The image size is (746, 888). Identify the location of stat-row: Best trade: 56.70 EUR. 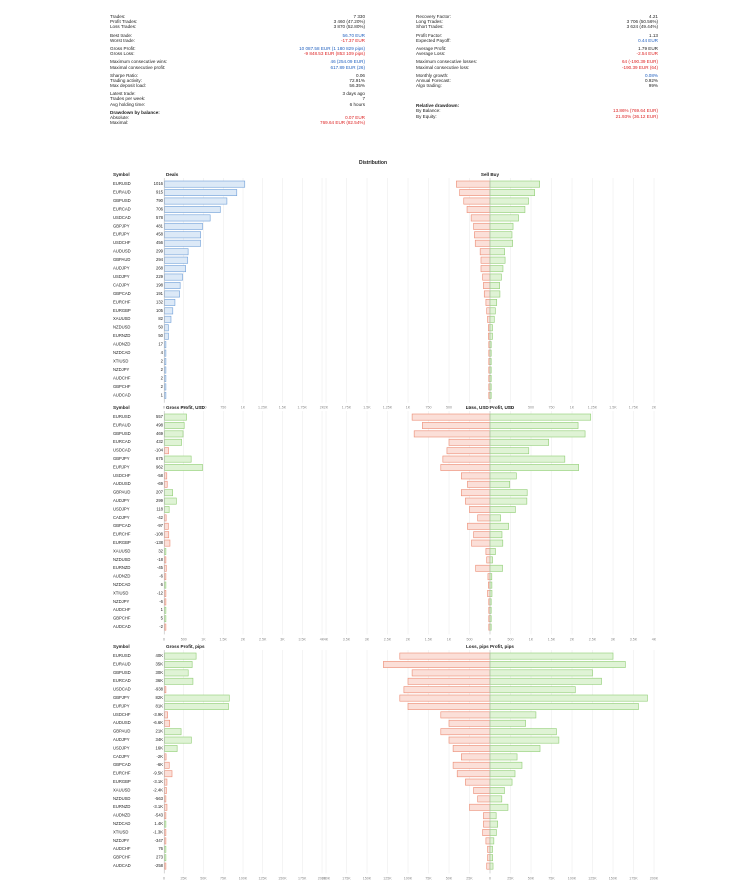
(237, 35).